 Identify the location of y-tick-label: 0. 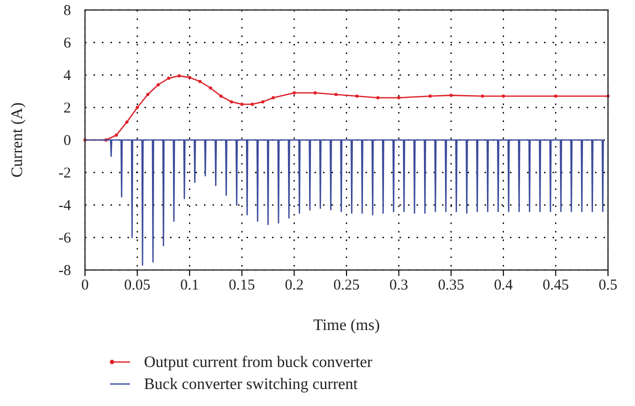
(67, 140).